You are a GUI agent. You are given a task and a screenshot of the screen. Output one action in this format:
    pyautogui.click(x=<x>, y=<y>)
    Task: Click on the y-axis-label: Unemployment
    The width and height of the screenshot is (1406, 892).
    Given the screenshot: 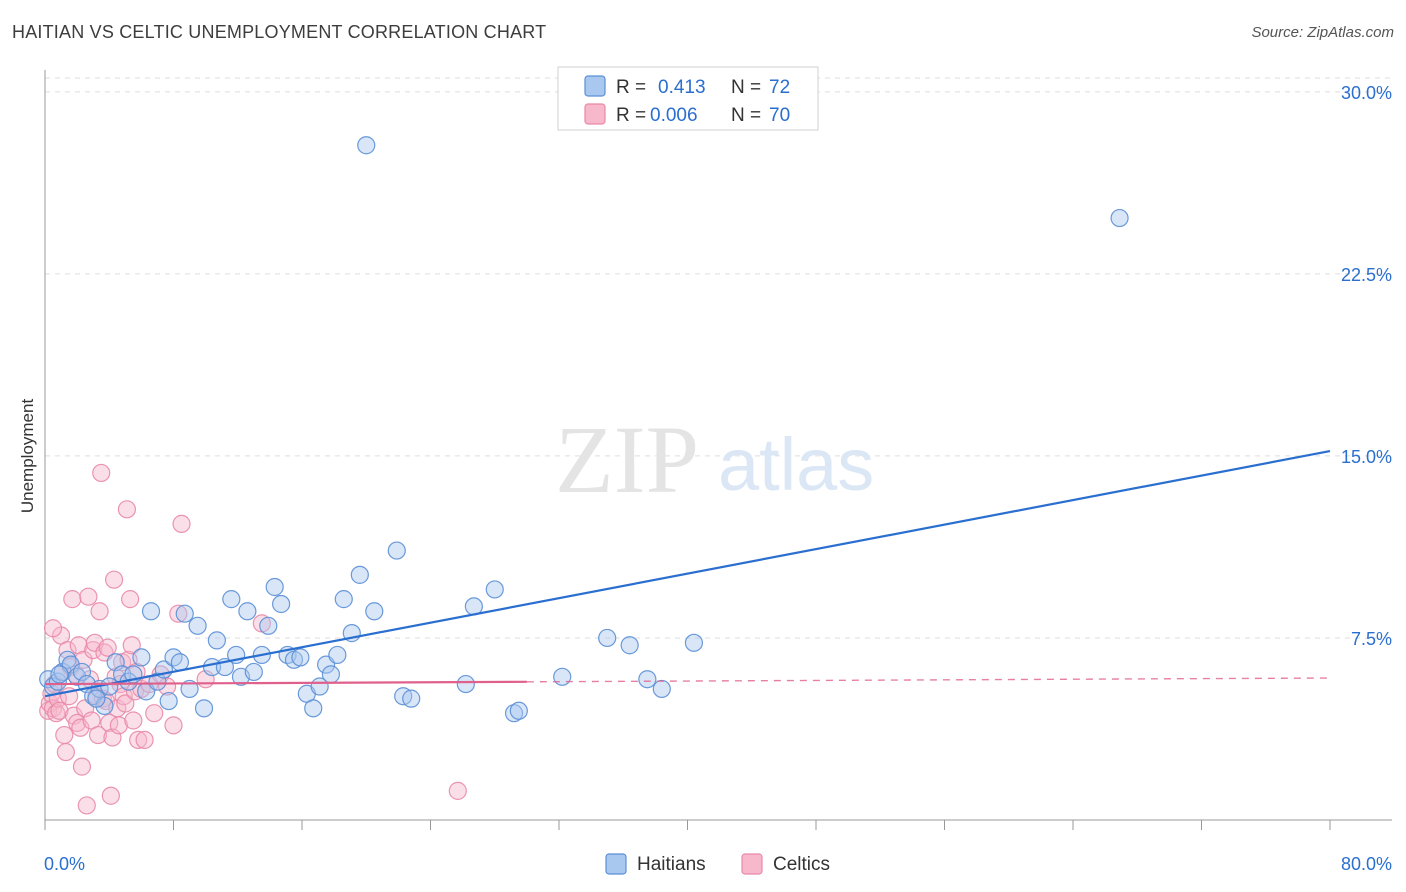 What is the action you would take?
    pyautogui.click(x=27, y=456)
    